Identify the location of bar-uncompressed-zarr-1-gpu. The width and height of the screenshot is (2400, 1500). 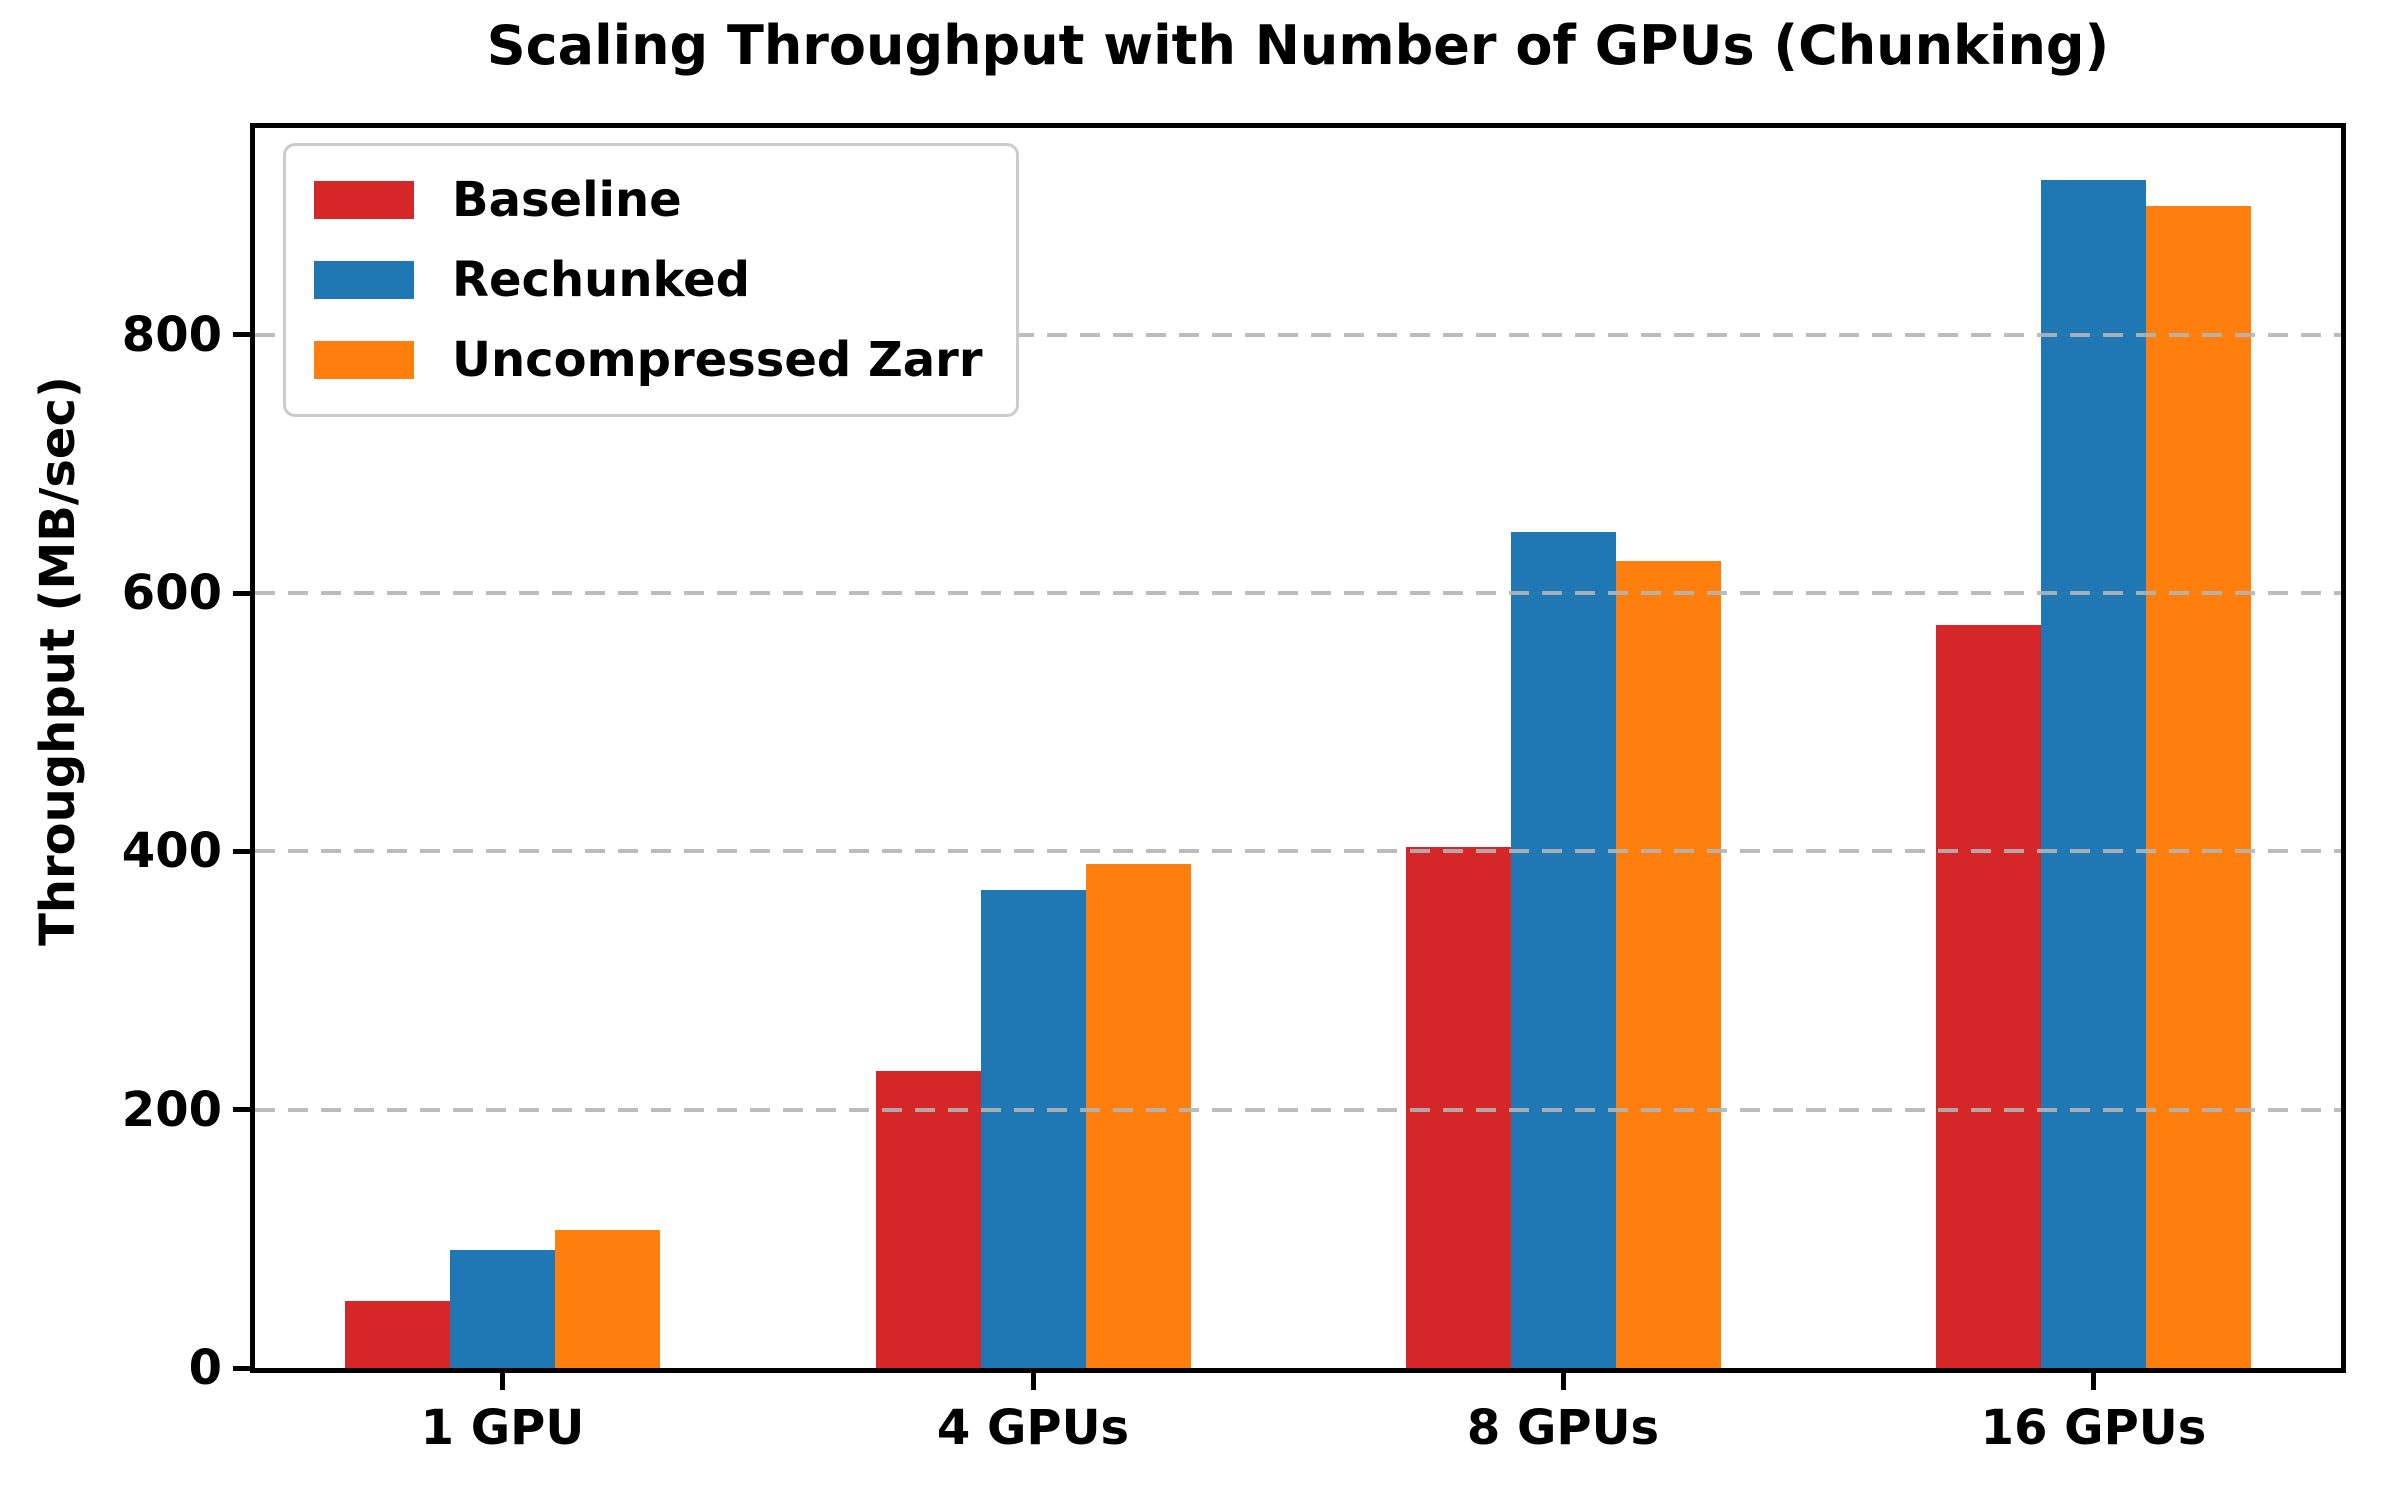
(607, 1298).